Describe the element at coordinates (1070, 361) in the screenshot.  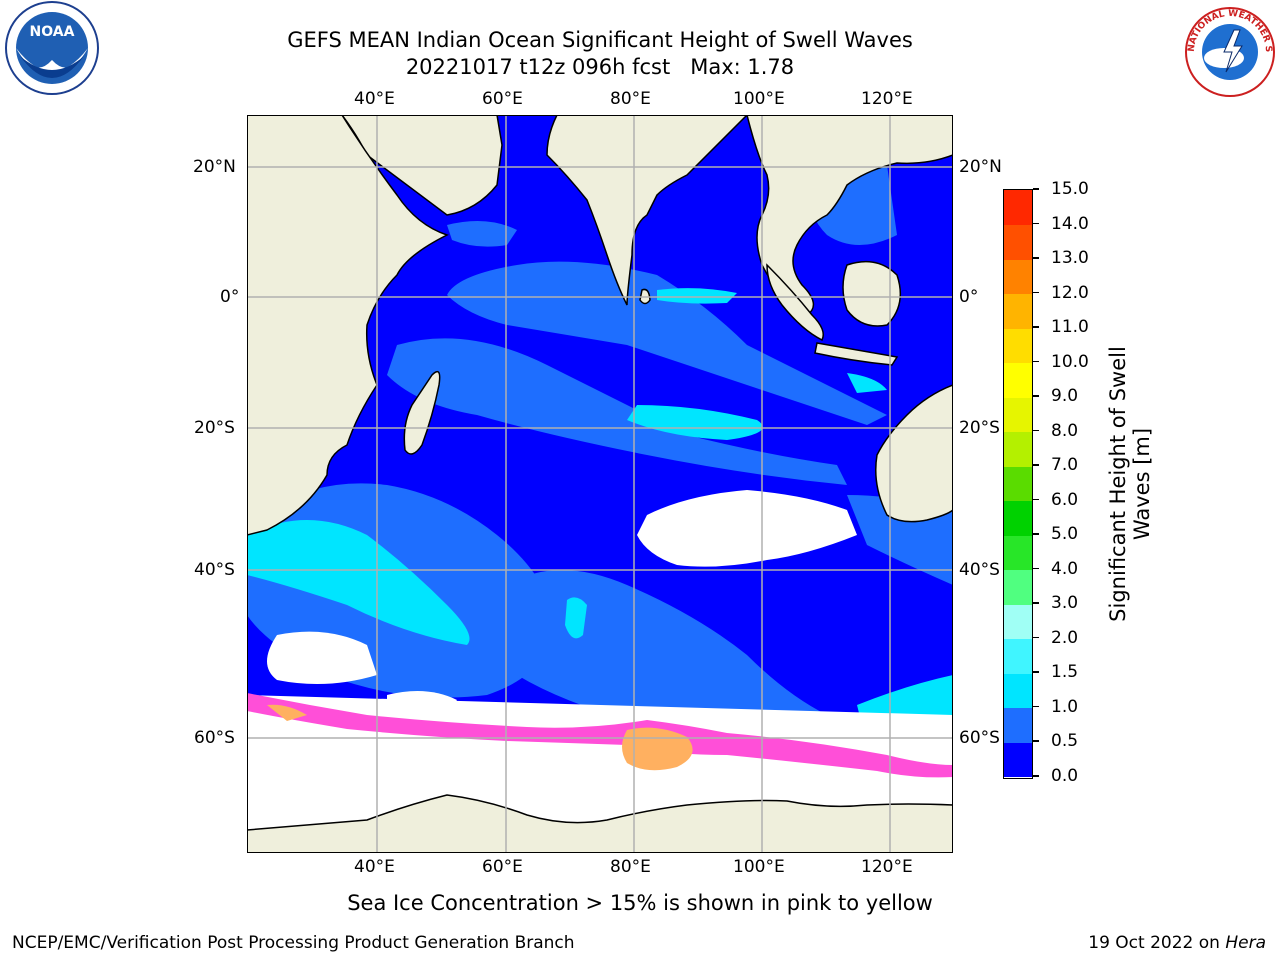
I see `colorbar-tick-label: 10.0` at that location.